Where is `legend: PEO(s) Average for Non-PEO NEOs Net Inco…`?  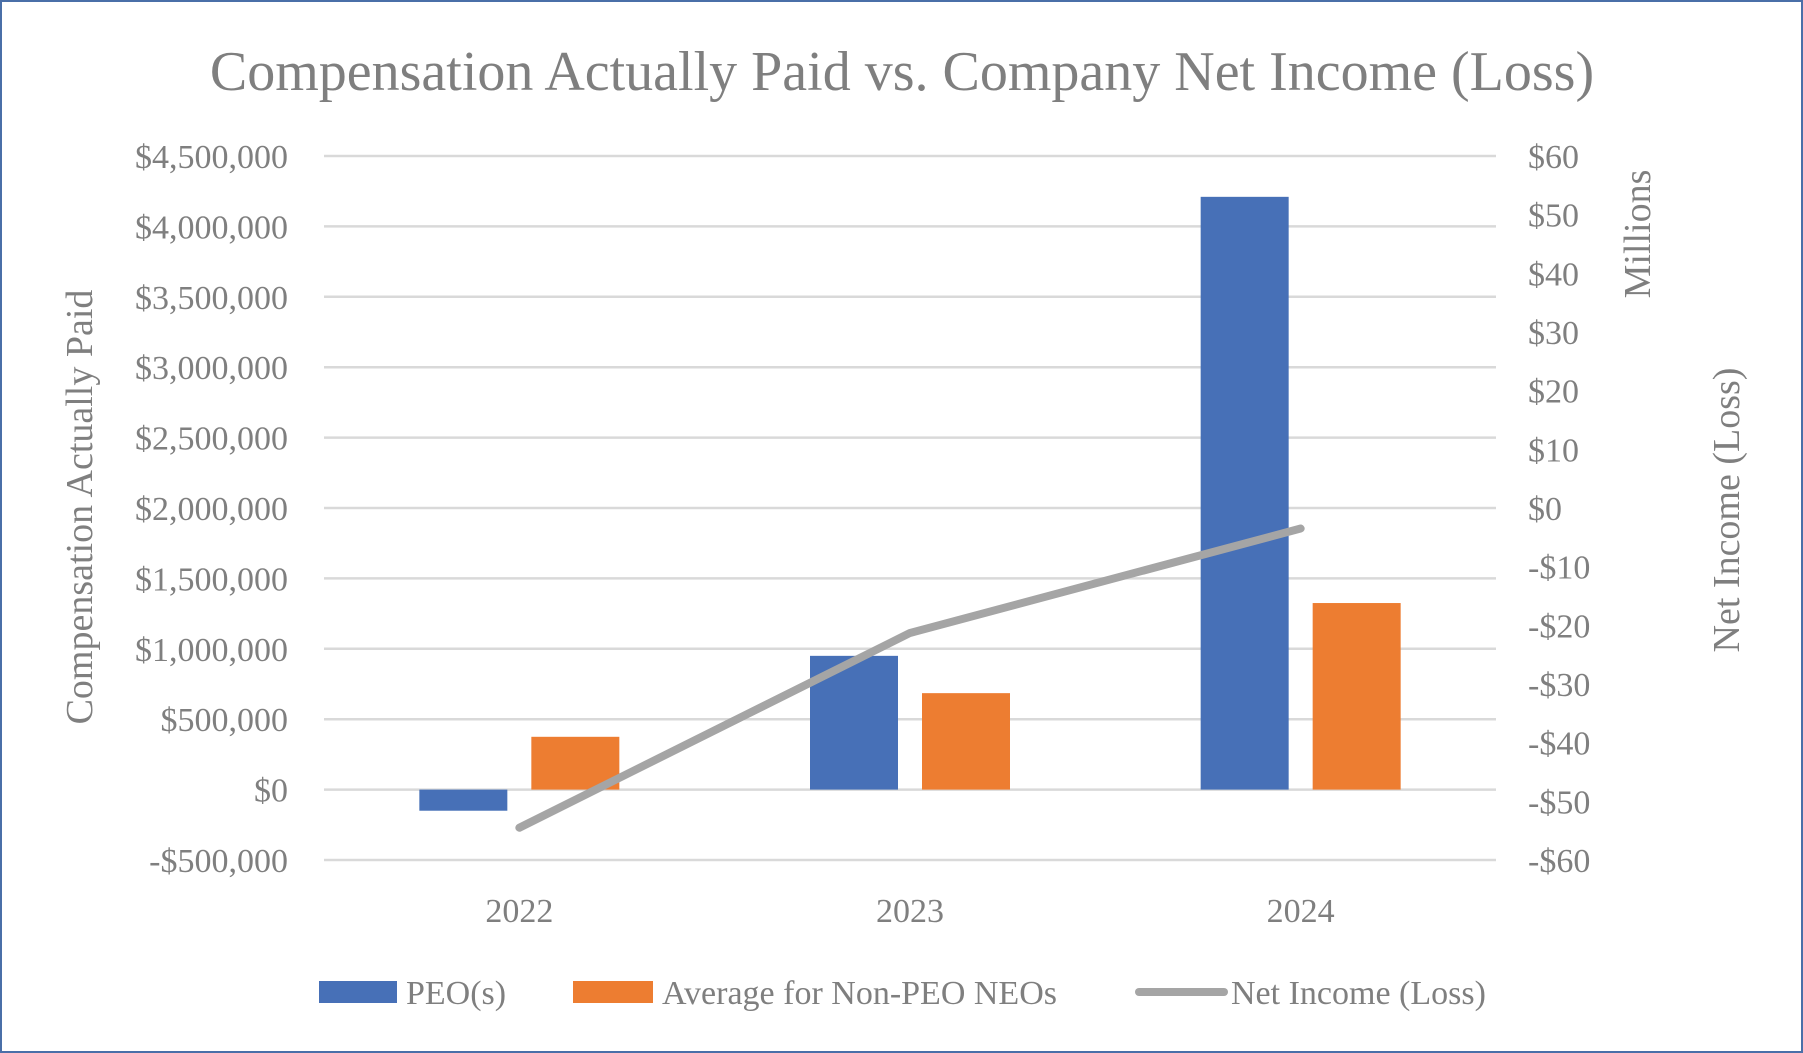 legend: PEO(s) Average for Non-PEO NEOs Net Inco… is located at coordinates (902, 993).